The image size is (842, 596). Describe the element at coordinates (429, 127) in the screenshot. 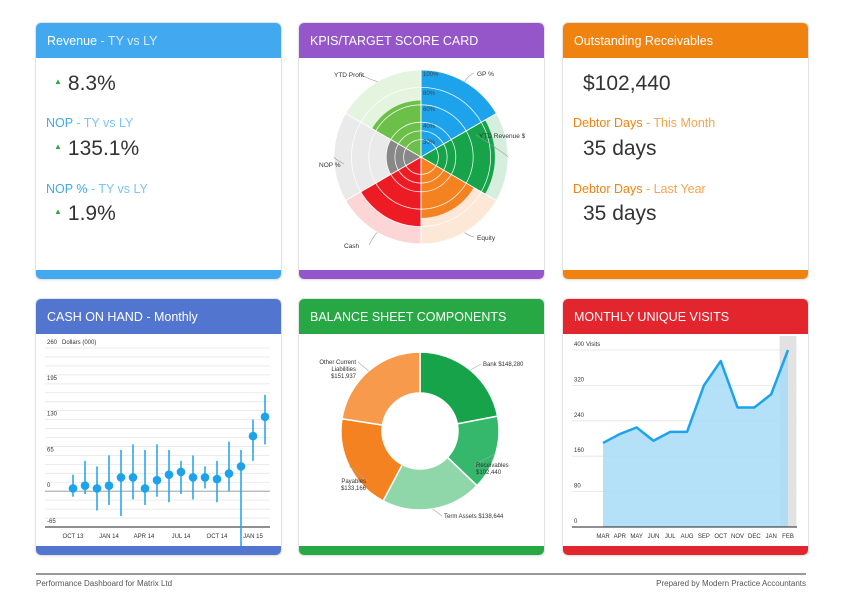

I see `kpi-radial-tick: 40%` at that location.